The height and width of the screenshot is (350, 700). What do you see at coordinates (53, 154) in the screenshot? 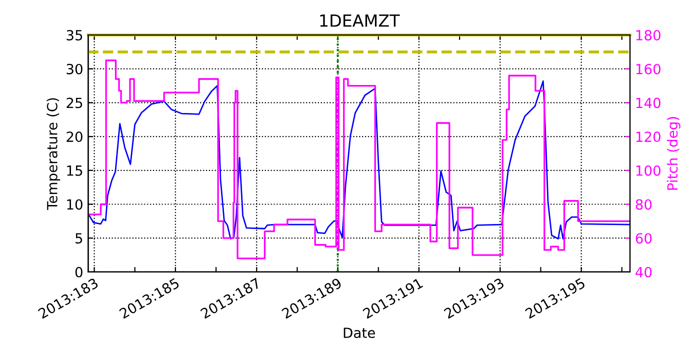
I see `y-axis-title: Temperature (C)` at bounding box center [53, 154].